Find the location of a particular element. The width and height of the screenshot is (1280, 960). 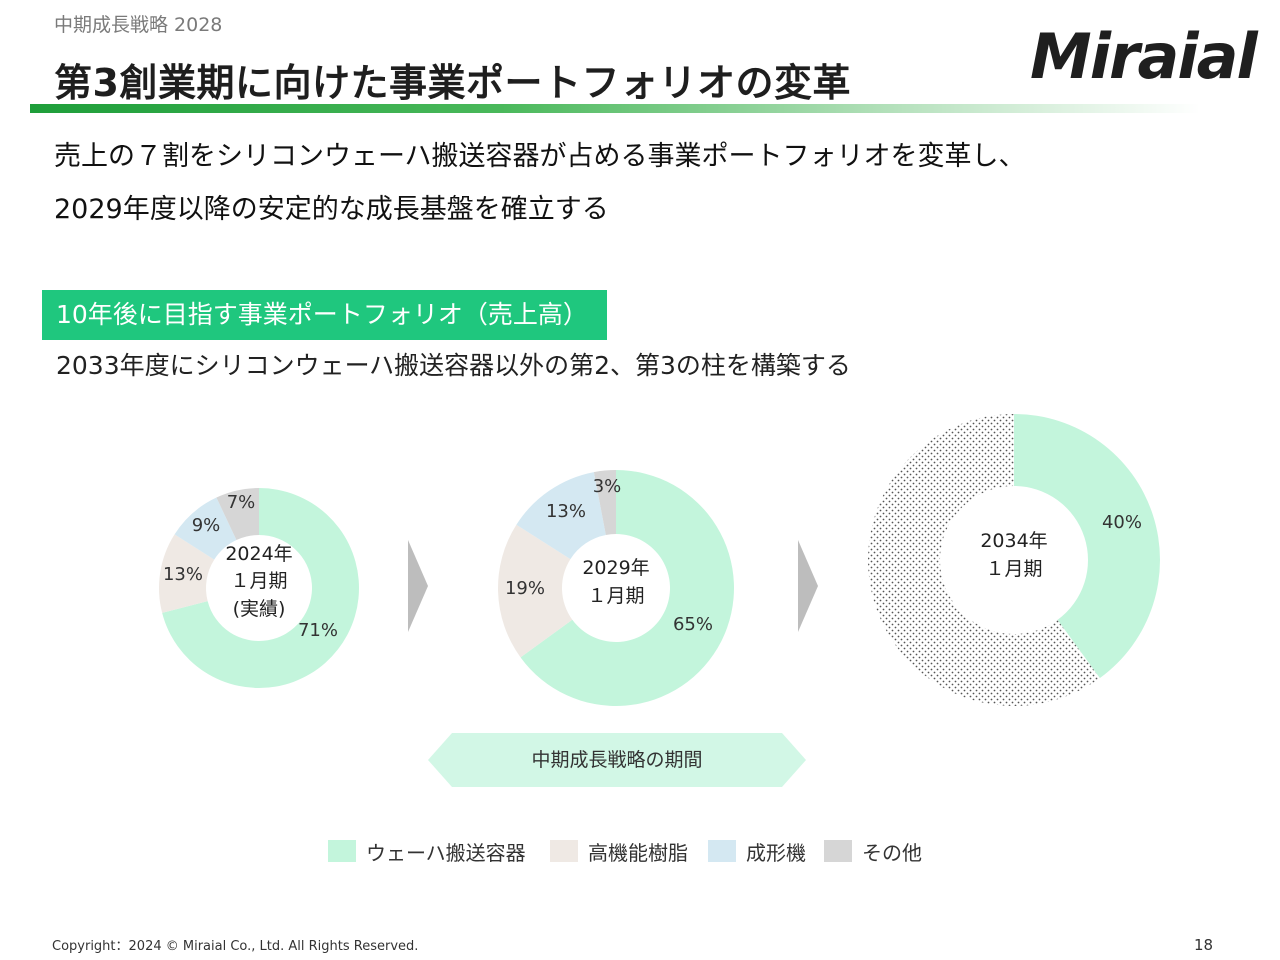

period-arrow is located at coordinates (617, 760).